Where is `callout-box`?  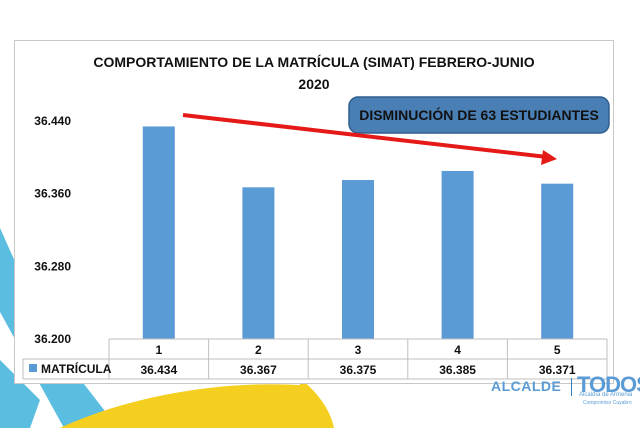
callout-box is located at coordinates (479, 115).